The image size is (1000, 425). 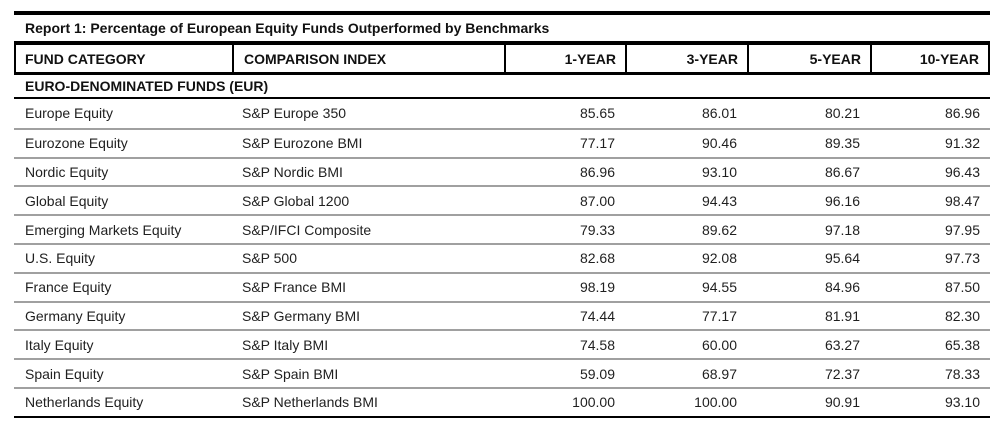 I want to click on fund-category-cell: Nordic Equity, so click(x=67, y=171).